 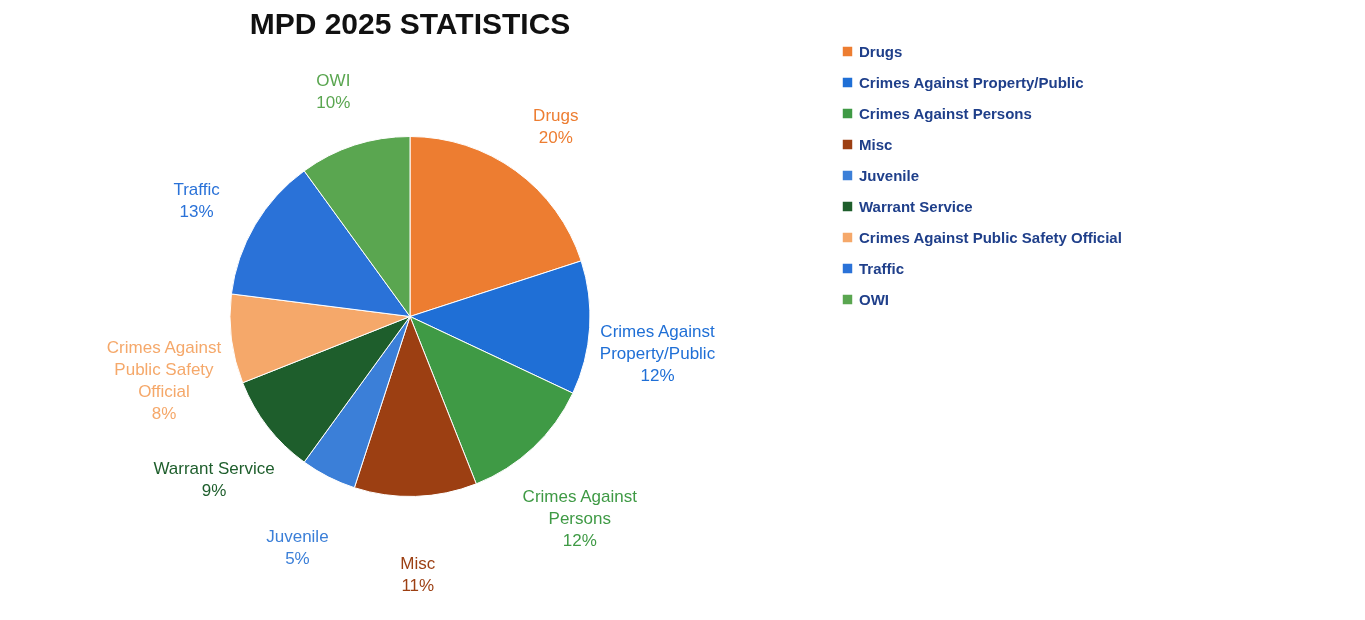 I want to click on data-label: 11%, so click(x=418, y=586).